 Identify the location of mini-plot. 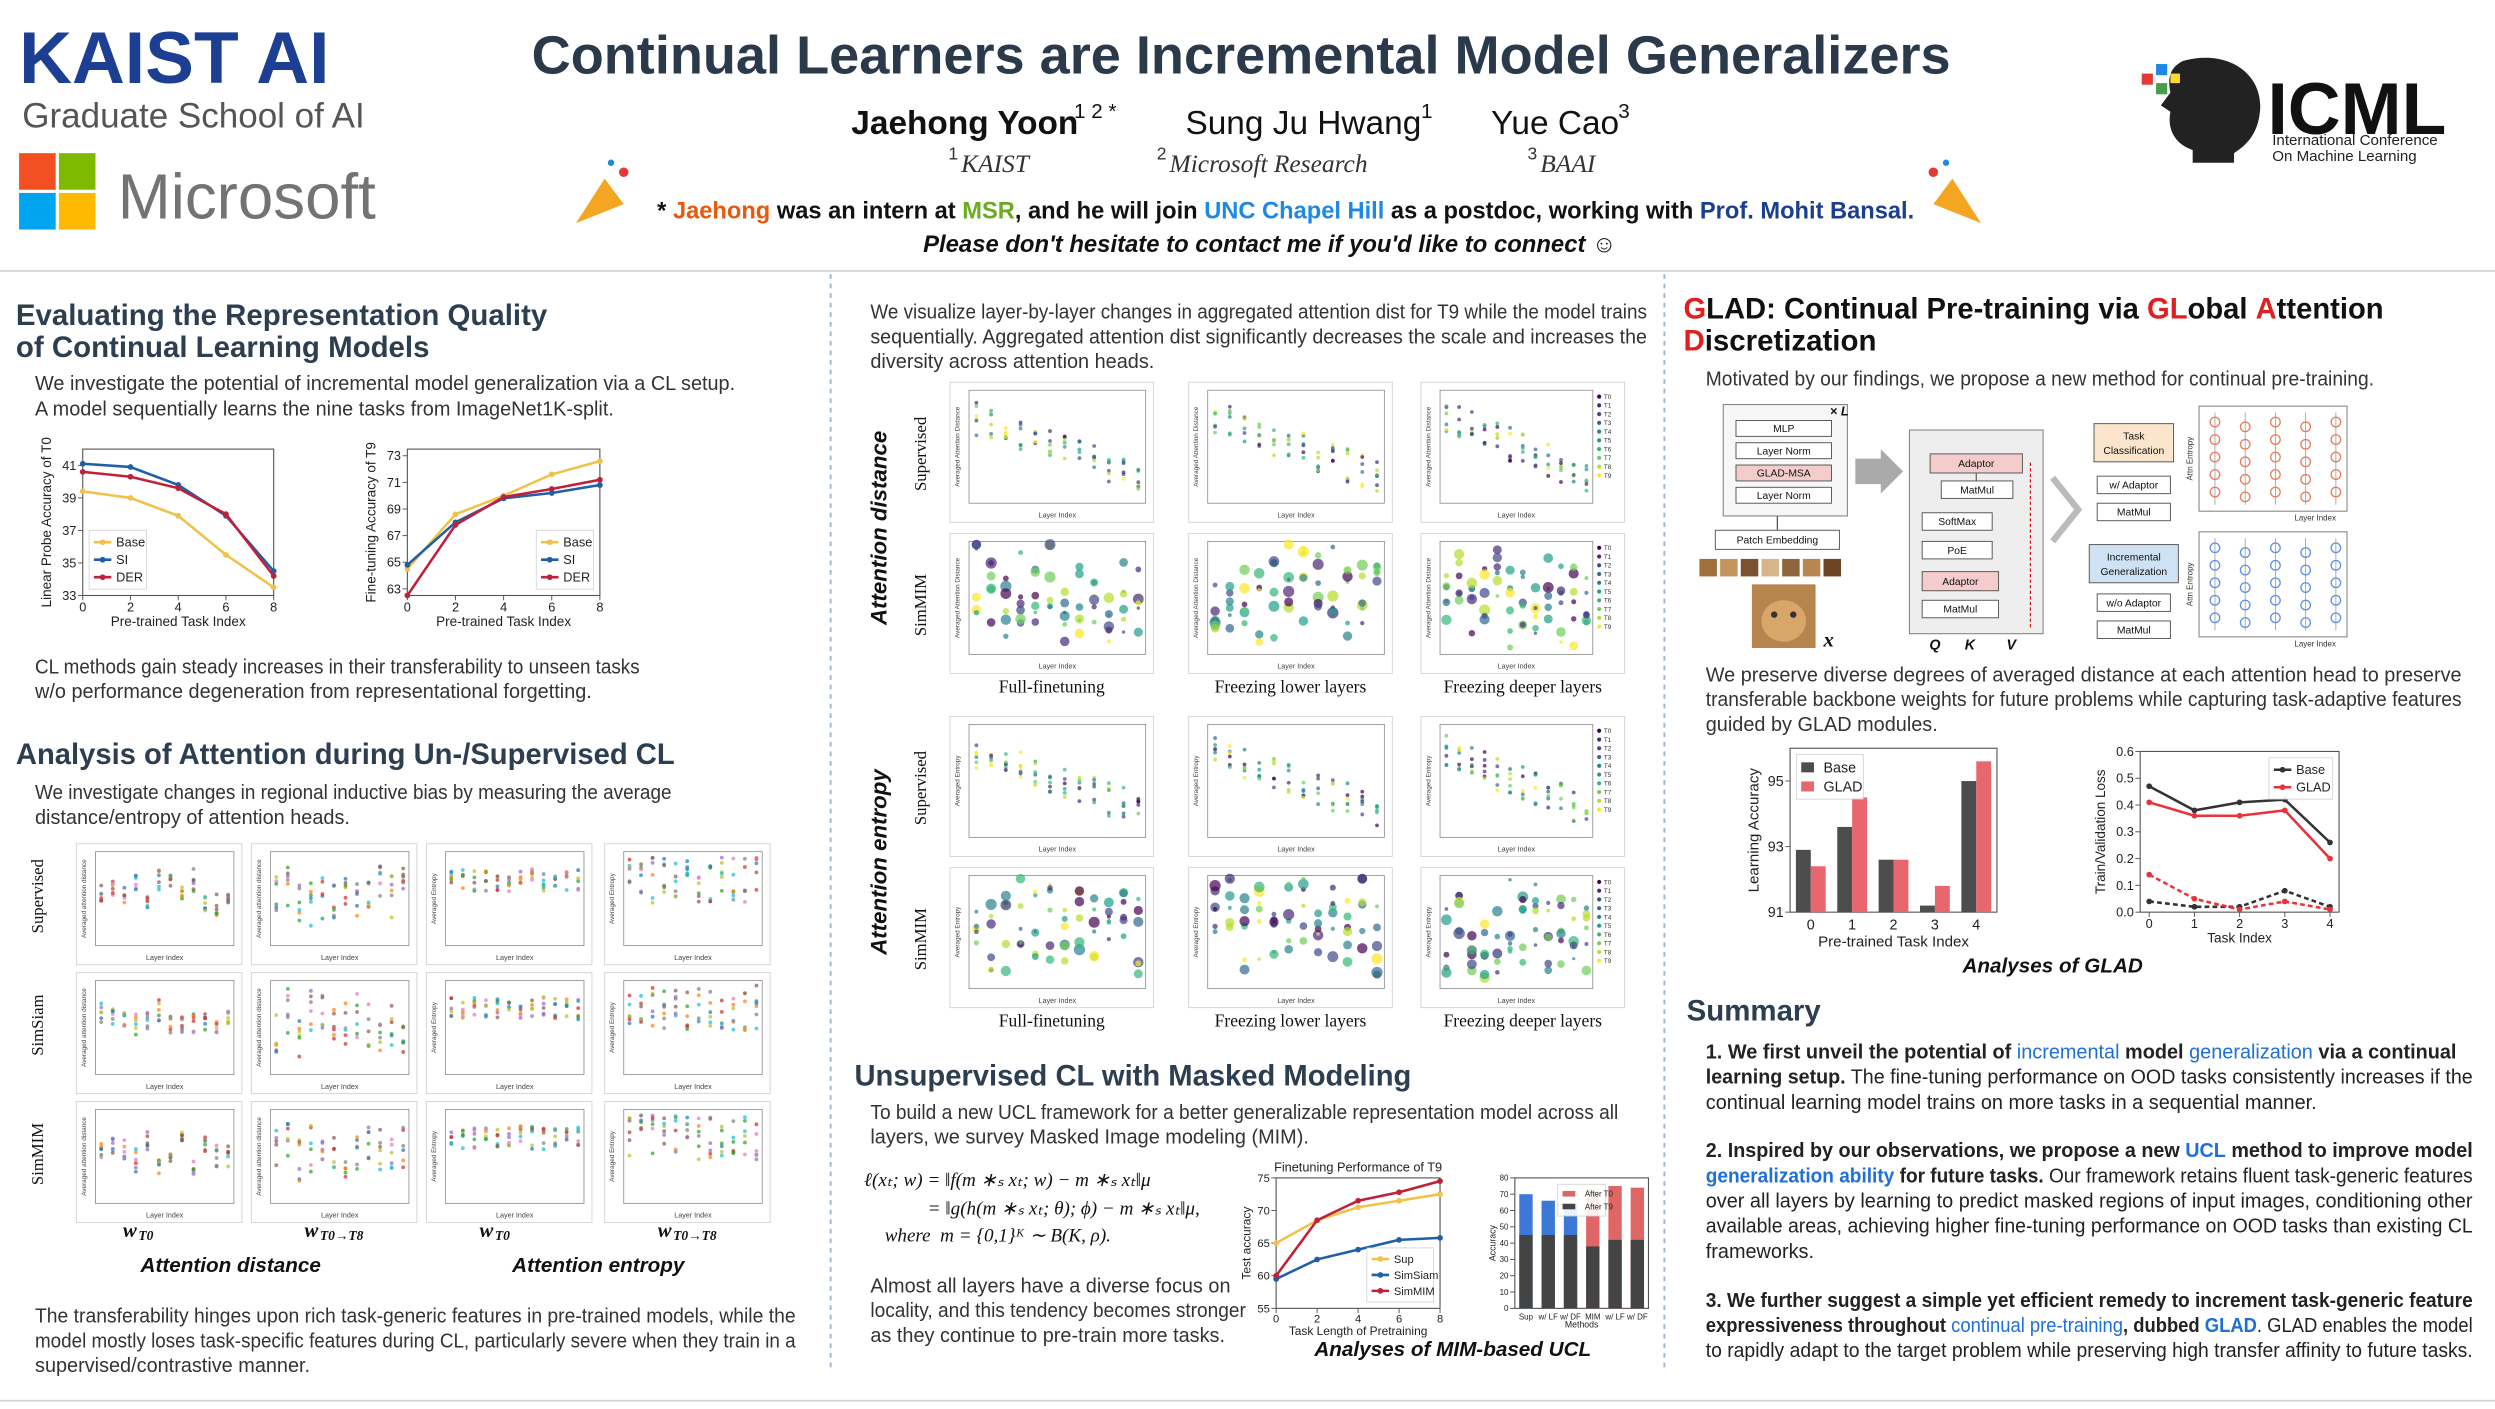
(2273, 458).